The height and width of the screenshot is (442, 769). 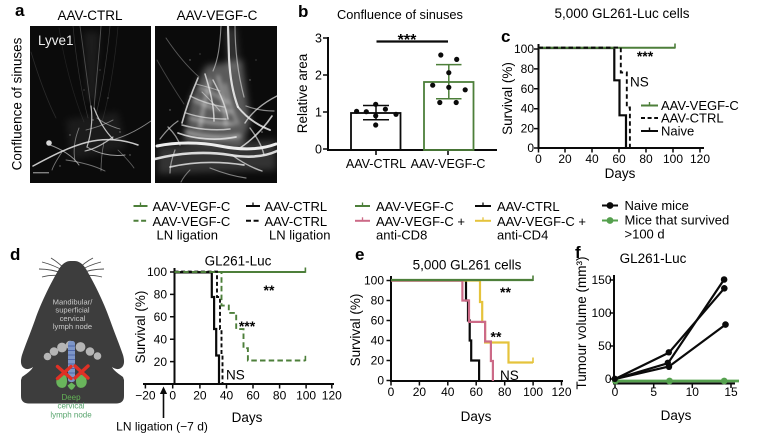 I want to click on svg-text: Naive mice, so click(x=657, y=205).